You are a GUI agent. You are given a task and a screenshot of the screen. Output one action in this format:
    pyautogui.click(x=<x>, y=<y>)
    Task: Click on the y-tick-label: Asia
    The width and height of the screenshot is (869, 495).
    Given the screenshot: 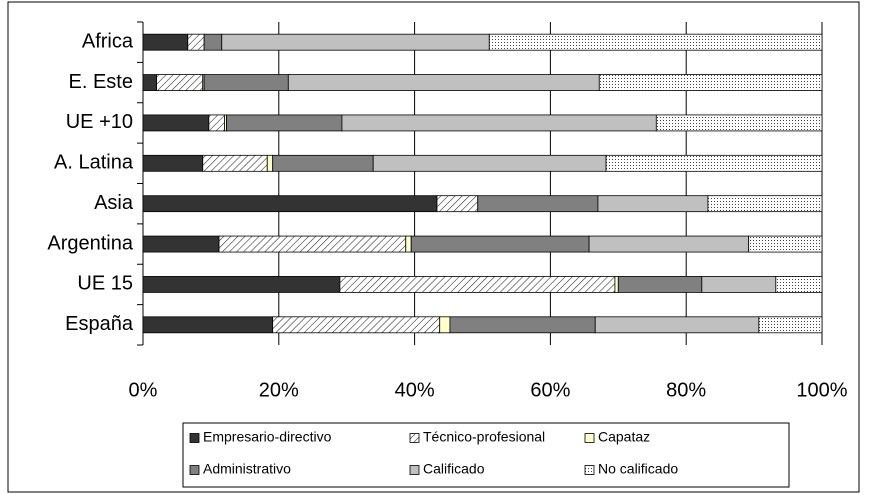 What is the action you would take?
    pyautogui.click(x=114, y=203)
    